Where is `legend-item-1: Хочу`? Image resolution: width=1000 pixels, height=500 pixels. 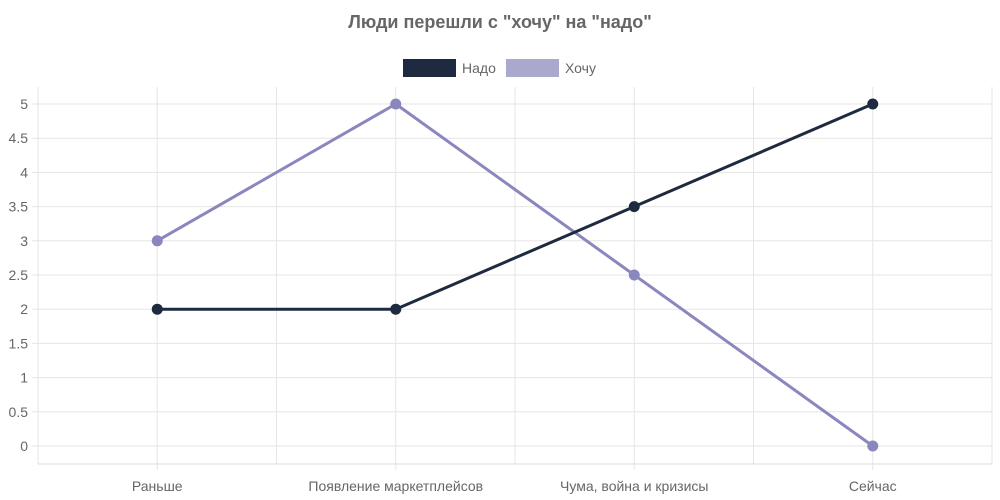
legend-item-1: Хочу is located at coordinates (551, 68).